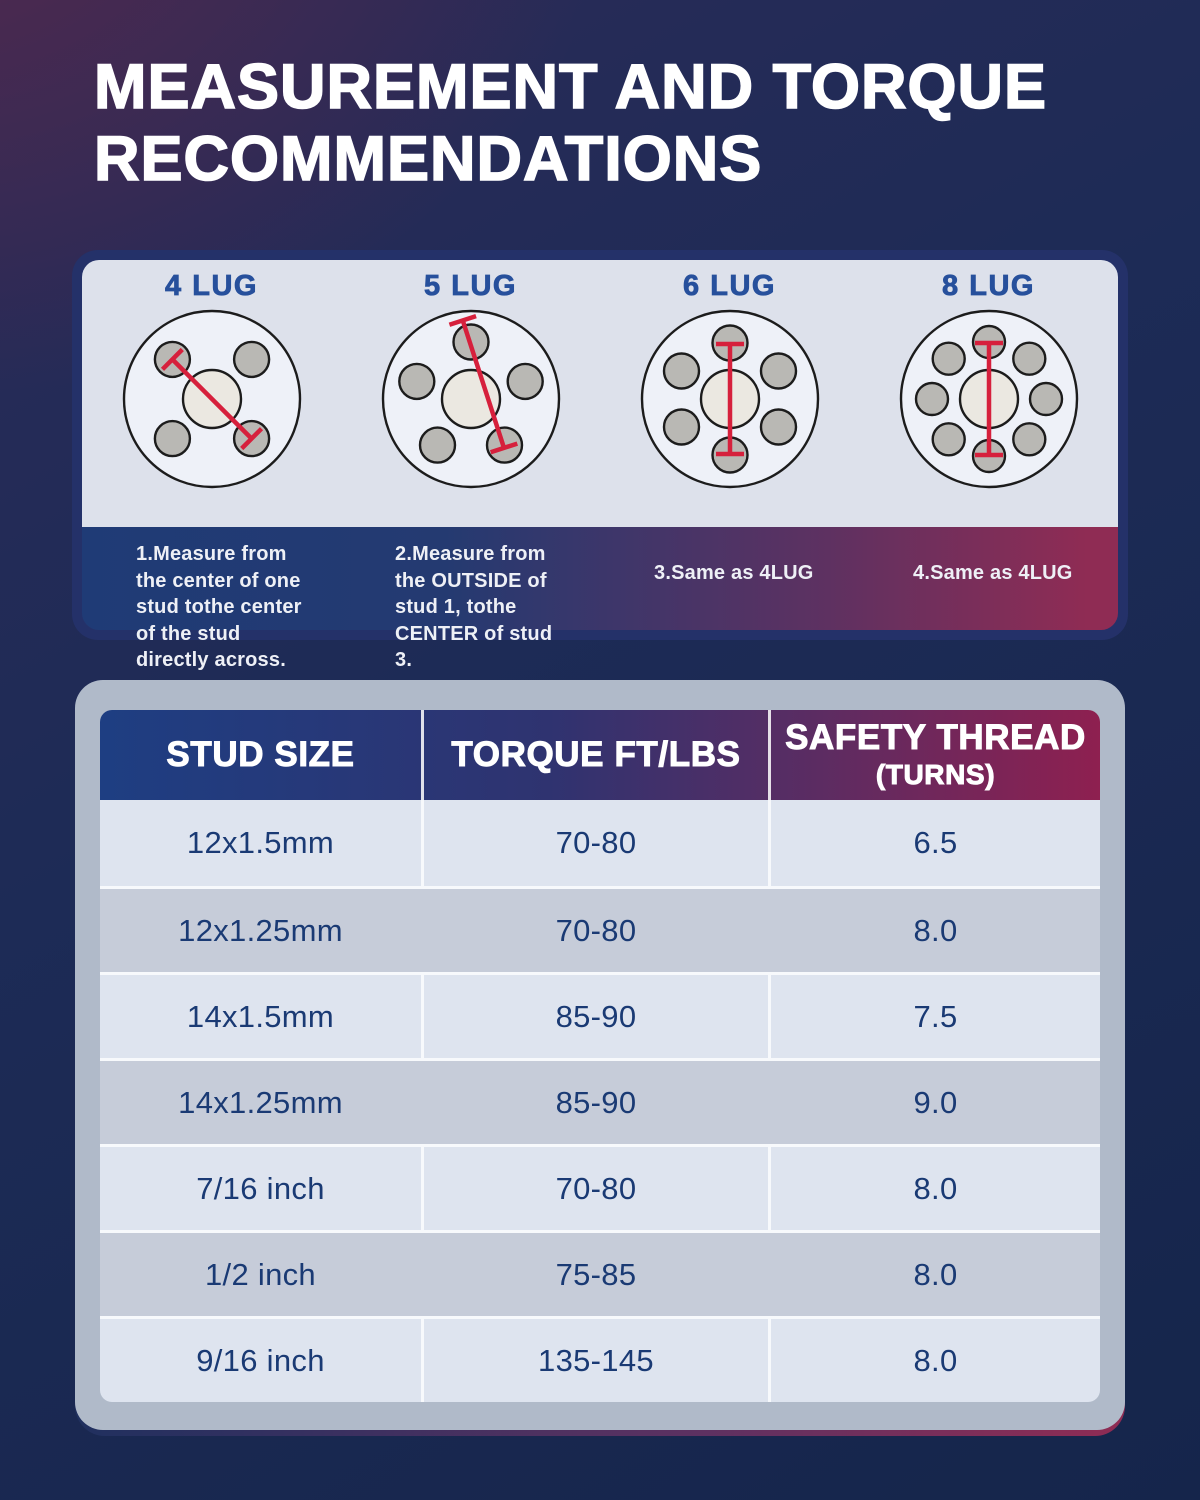 This screenshot has height=1500, width=1200. I want to click on header-safety-thread-line2: (TURNS), so click(935, 775).